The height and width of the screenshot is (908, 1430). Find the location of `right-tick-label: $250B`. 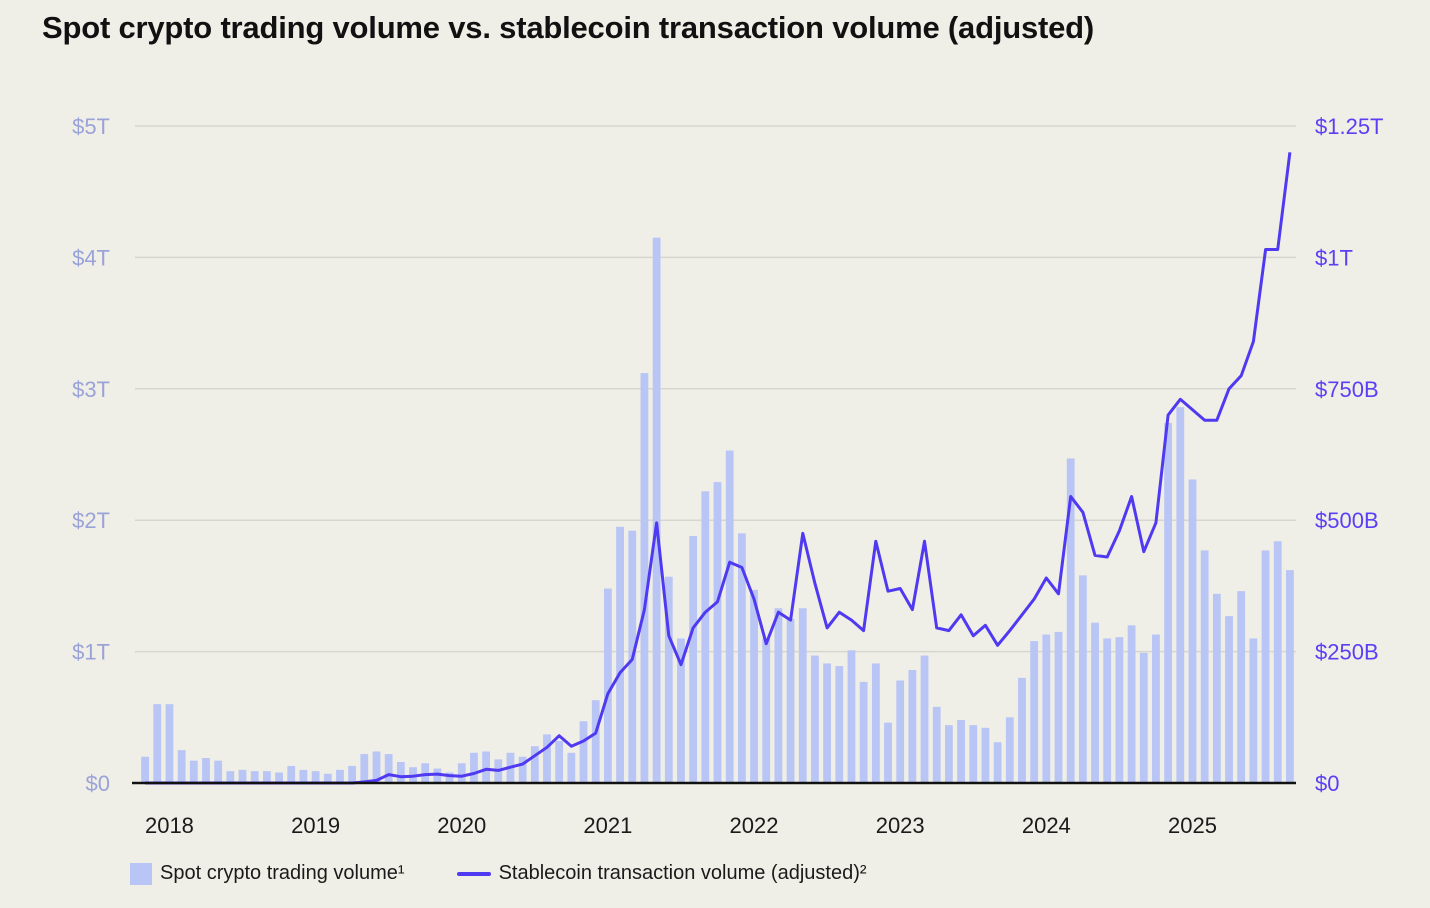

right-tick-label: $250B is located at coordinates (1347, 652).